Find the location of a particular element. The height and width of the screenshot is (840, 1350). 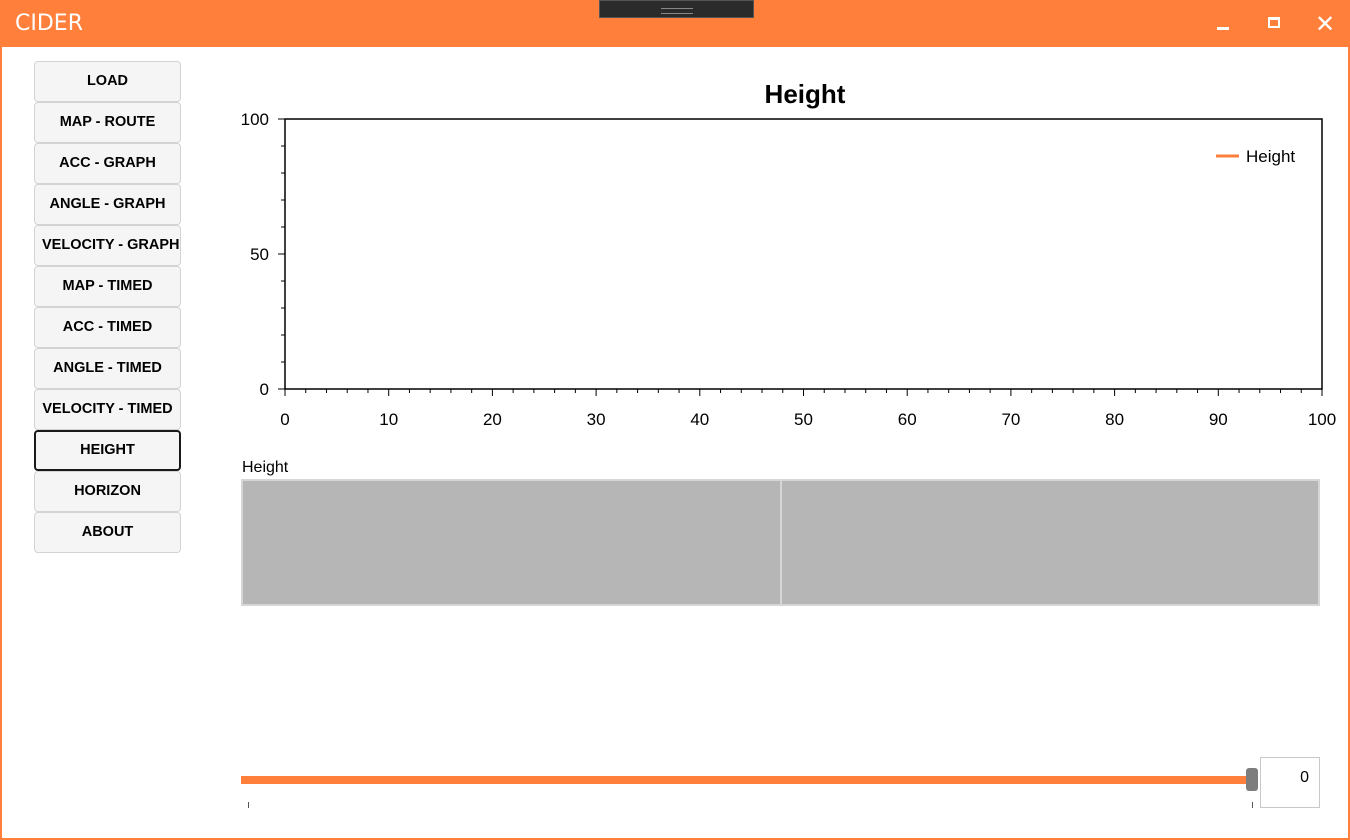

x-tick-label: 20 is located at coordinates (492, 419).